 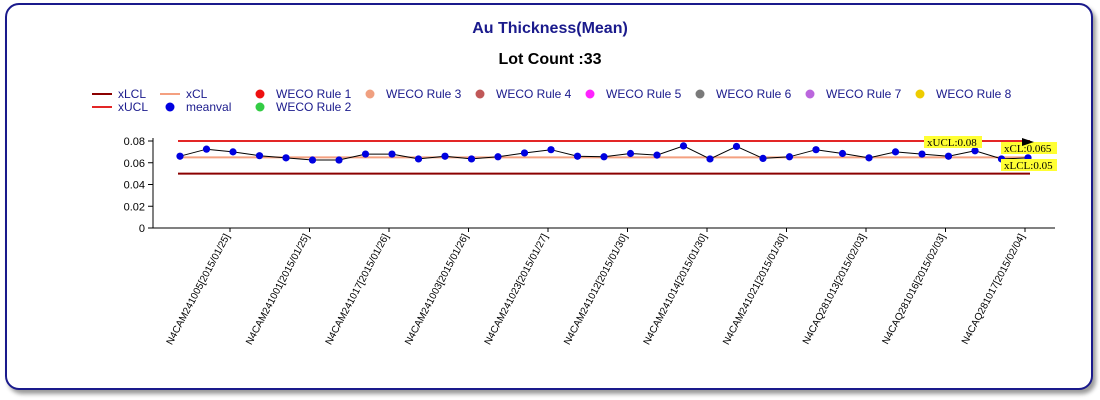 What do you see at coordinates (133, 107) in the screenshot?
I see `legend-label-xucl: xUCL` at bounding box center [133, 107].